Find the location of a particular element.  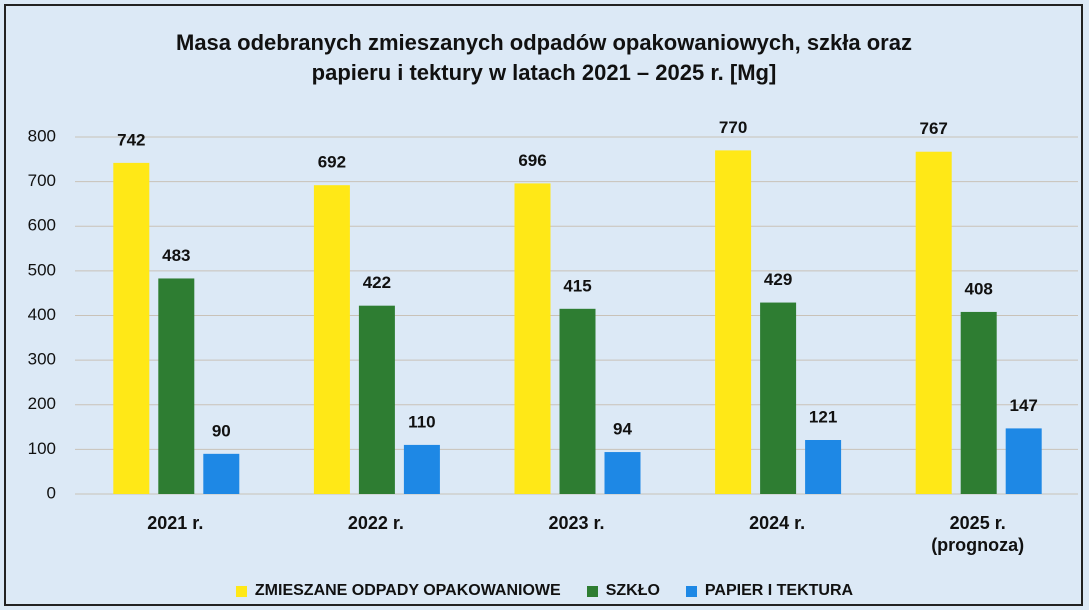

data-label: 692 is located at coordinates (332, 162).